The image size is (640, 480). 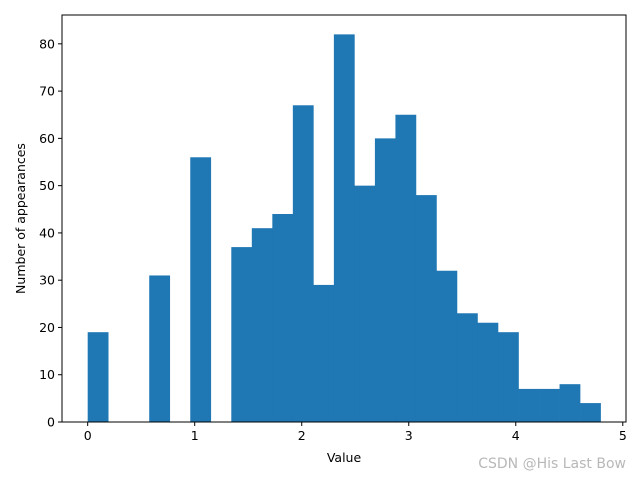 I want to click on x-tick-label: 3, so click(x=409, y=435).